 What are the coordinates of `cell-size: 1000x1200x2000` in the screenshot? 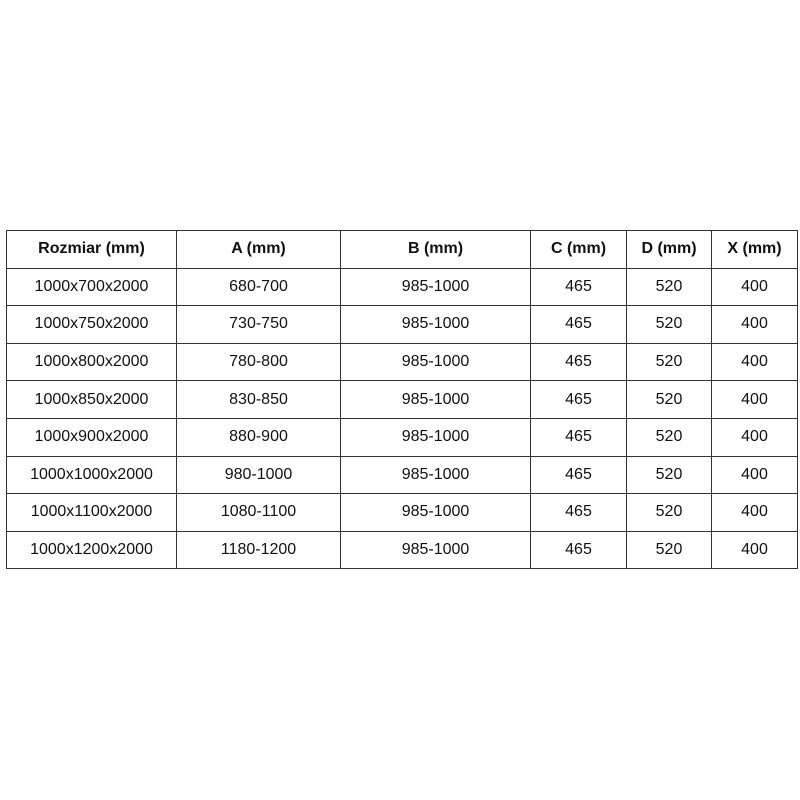 It's located at (91, 550).